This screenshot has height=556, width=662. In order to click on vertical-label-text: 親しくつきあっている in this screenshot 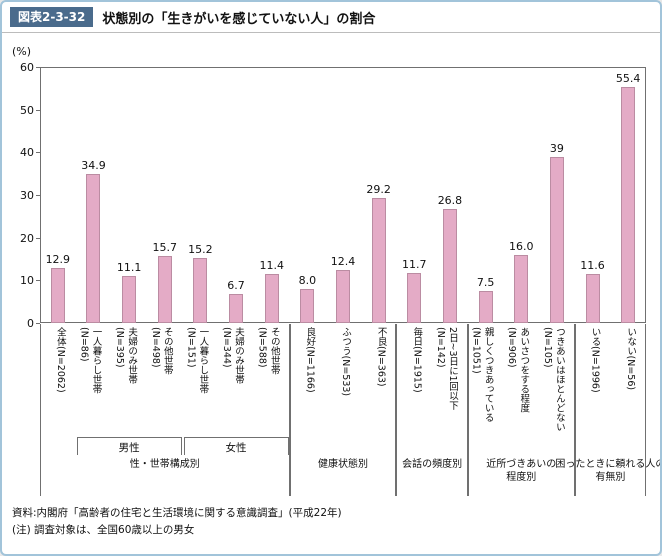, I will do `click(488, 374)`.